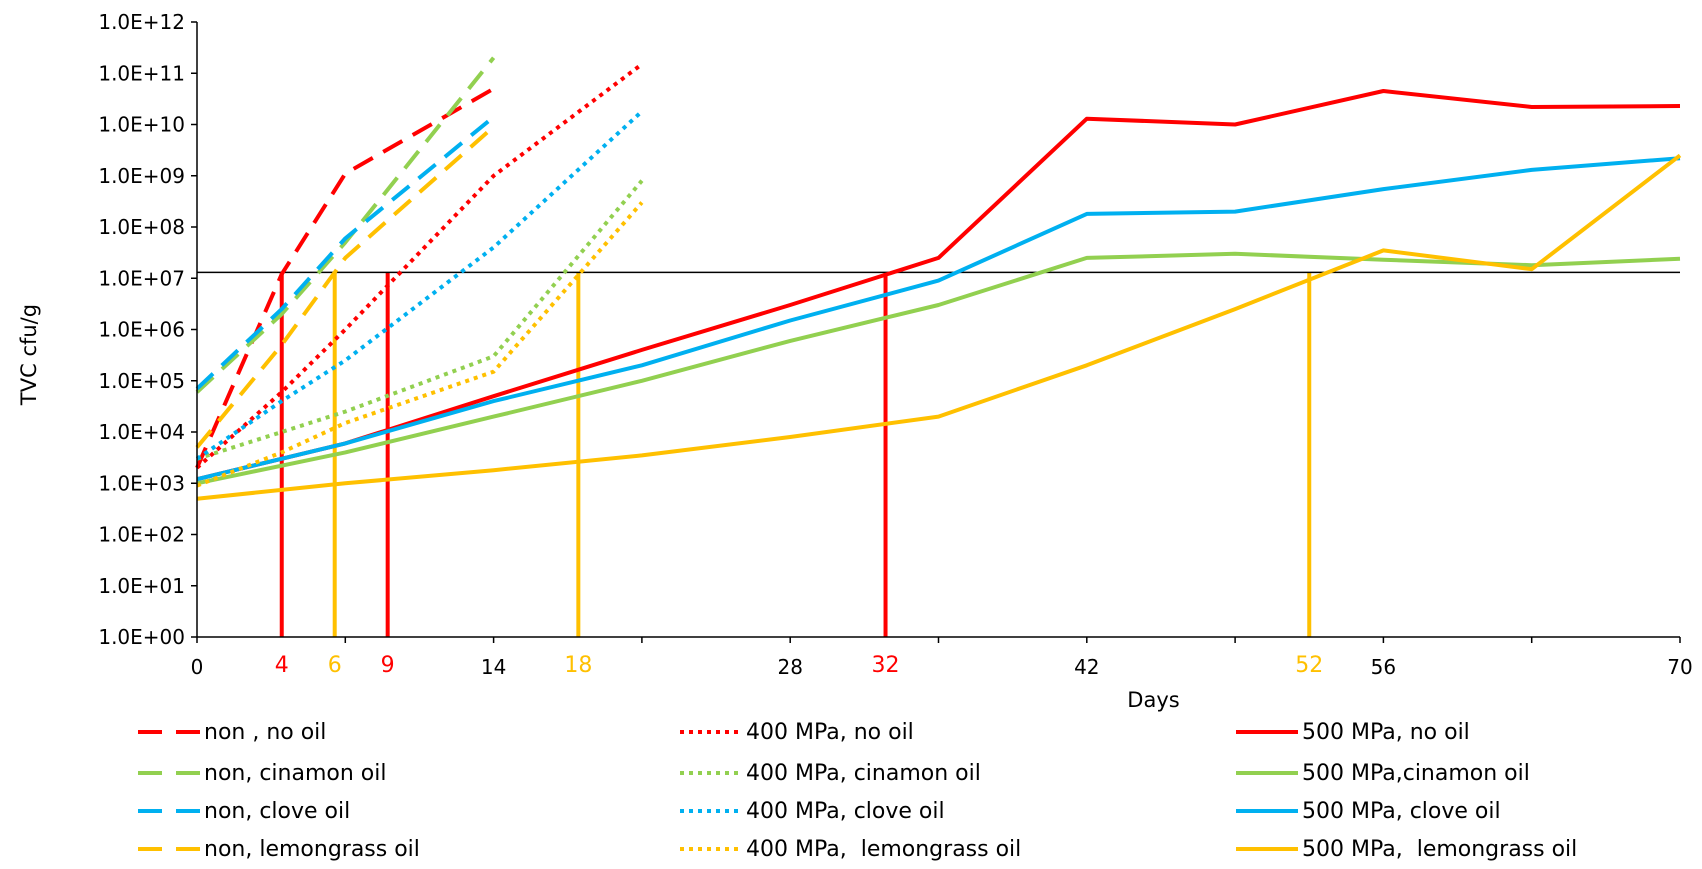  Describe the element at coordinates (265, 732) in the screenshot. I see `legend-label: non , no oil` at that location.